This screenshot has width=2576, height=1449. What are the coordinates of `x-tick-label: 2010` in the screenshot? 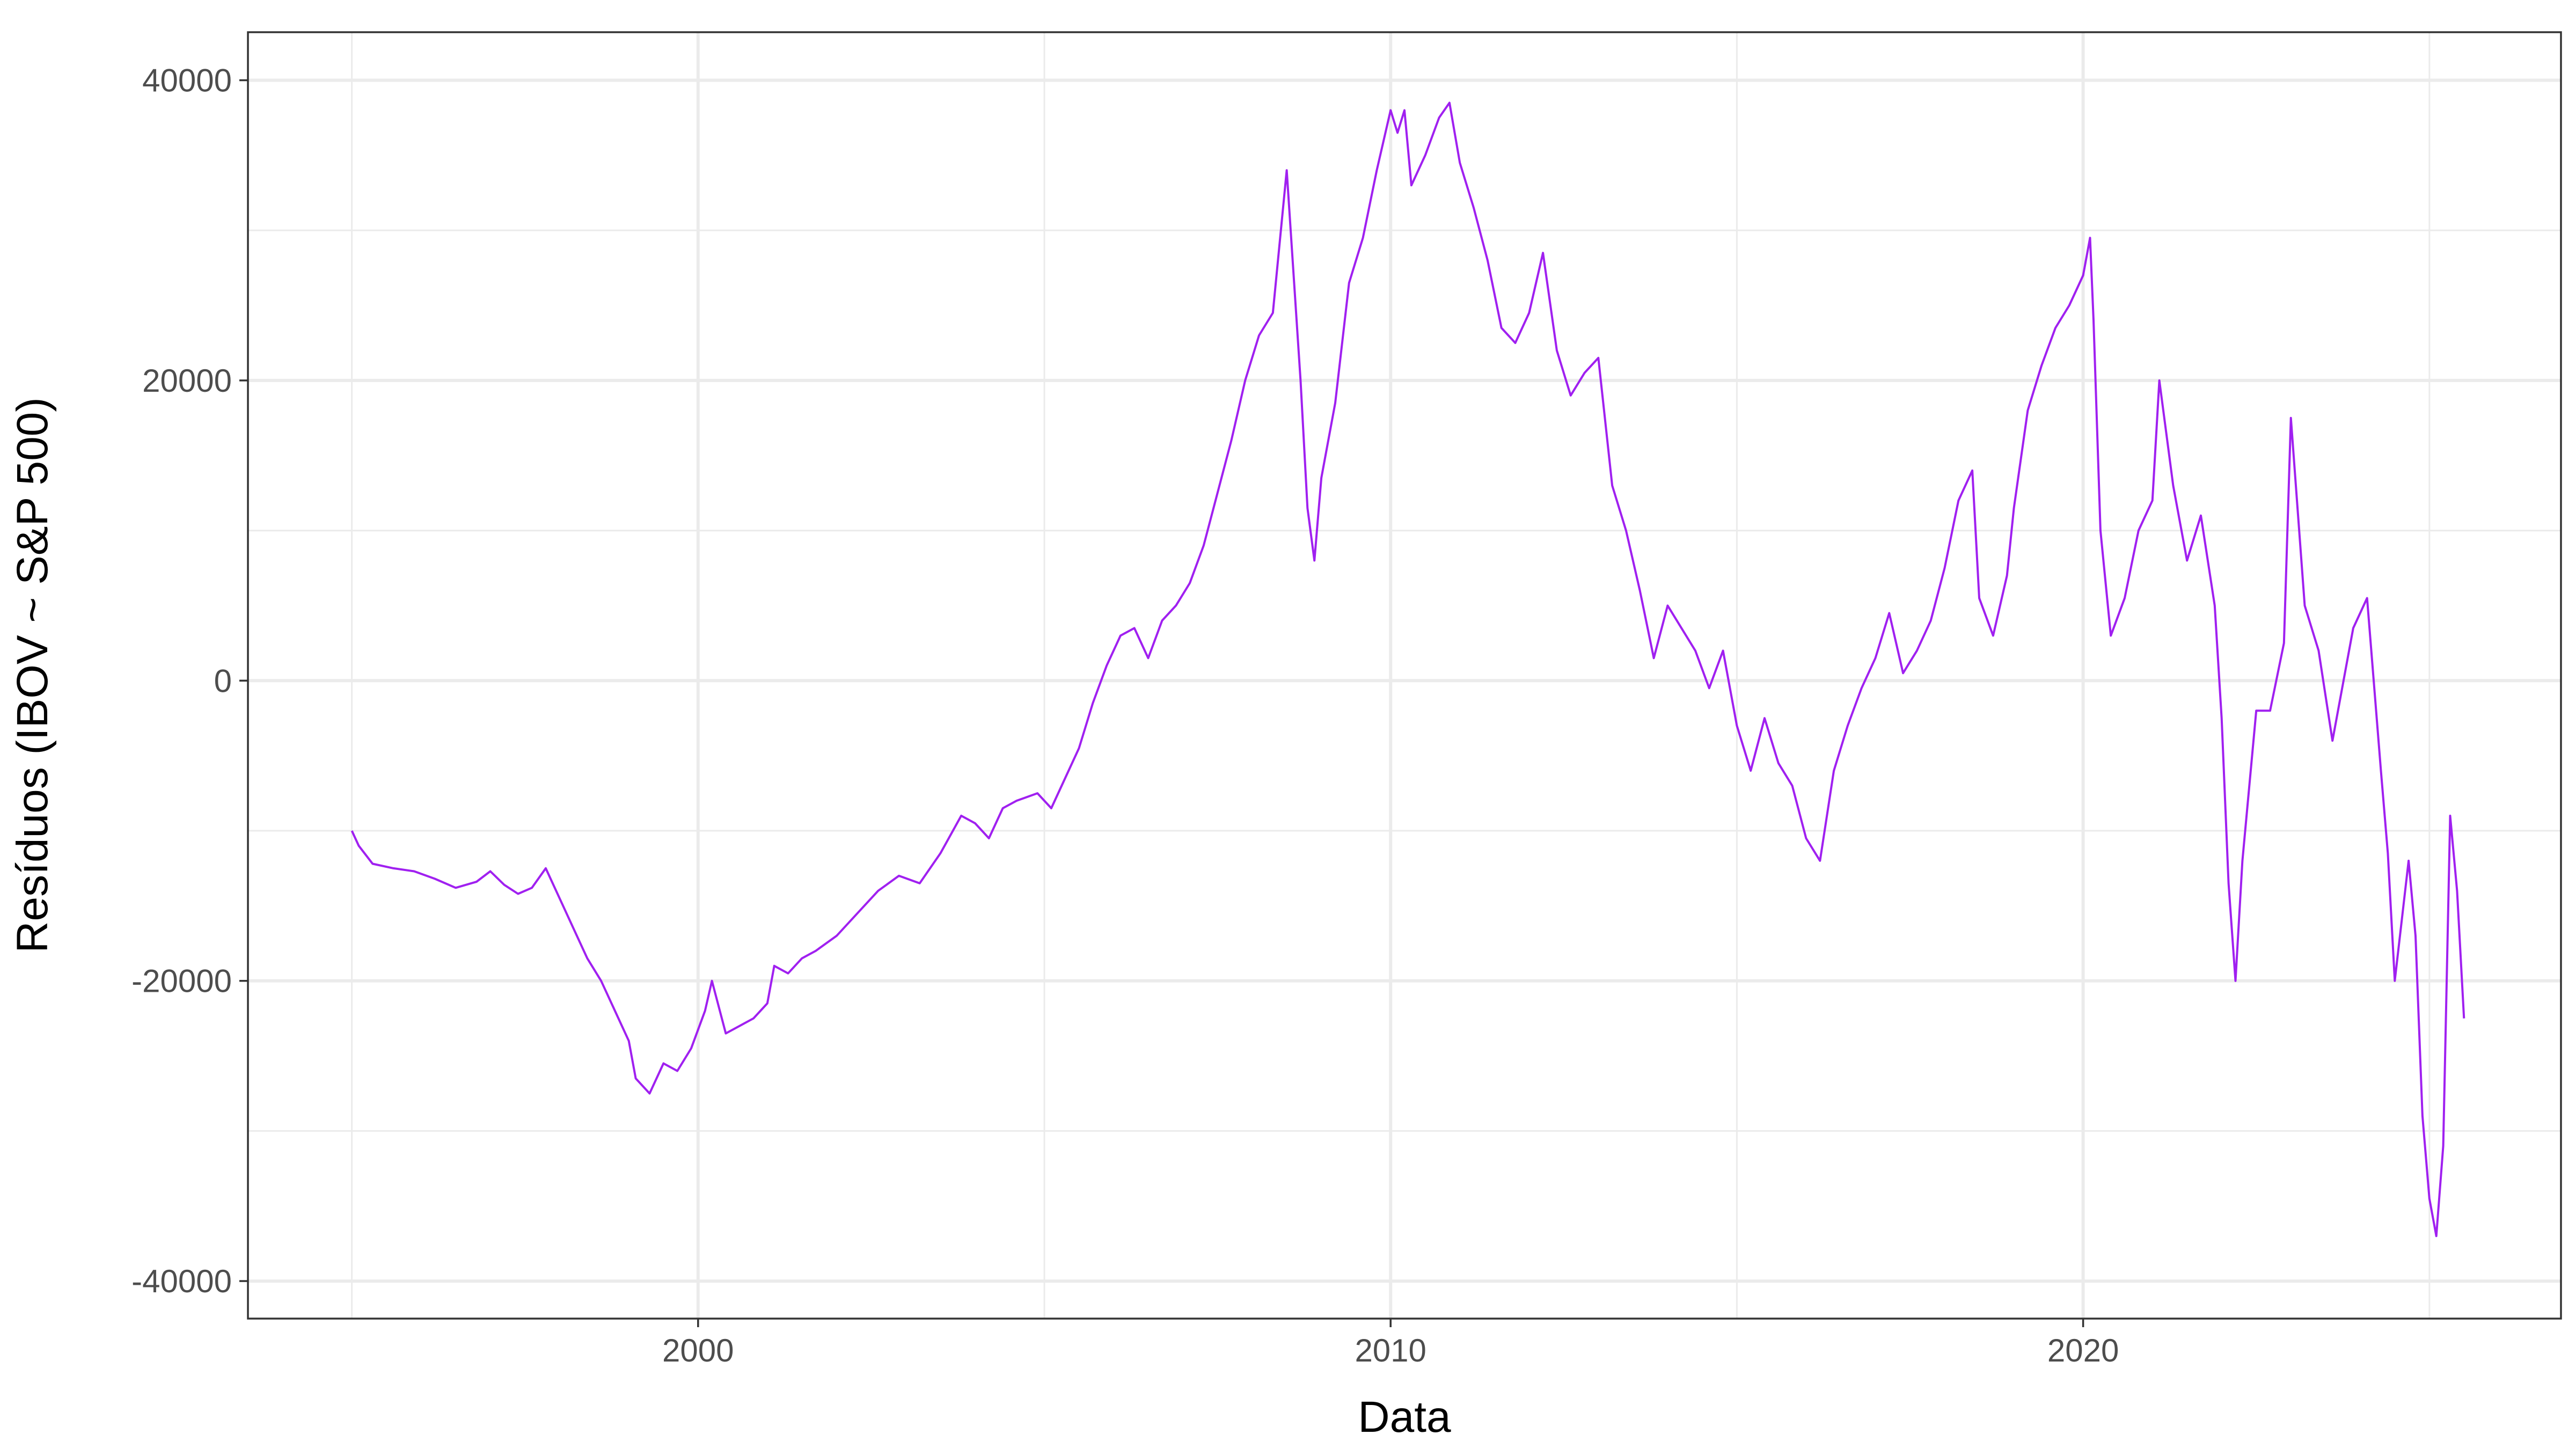 It's located at (1390, 1350).